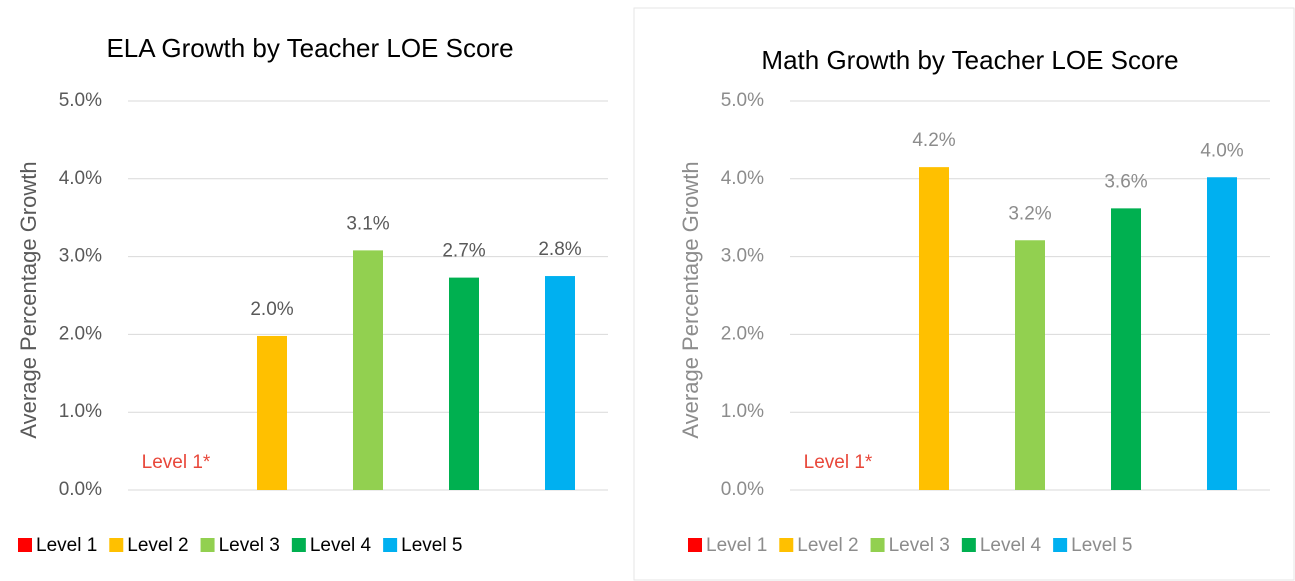 Image resolution: width=1295 pixels, height=581 pixels. What do you see at coordinates (933, 140) in the screenshot?
I see `data-label: 4.2%` at bounding box center [933, 140].